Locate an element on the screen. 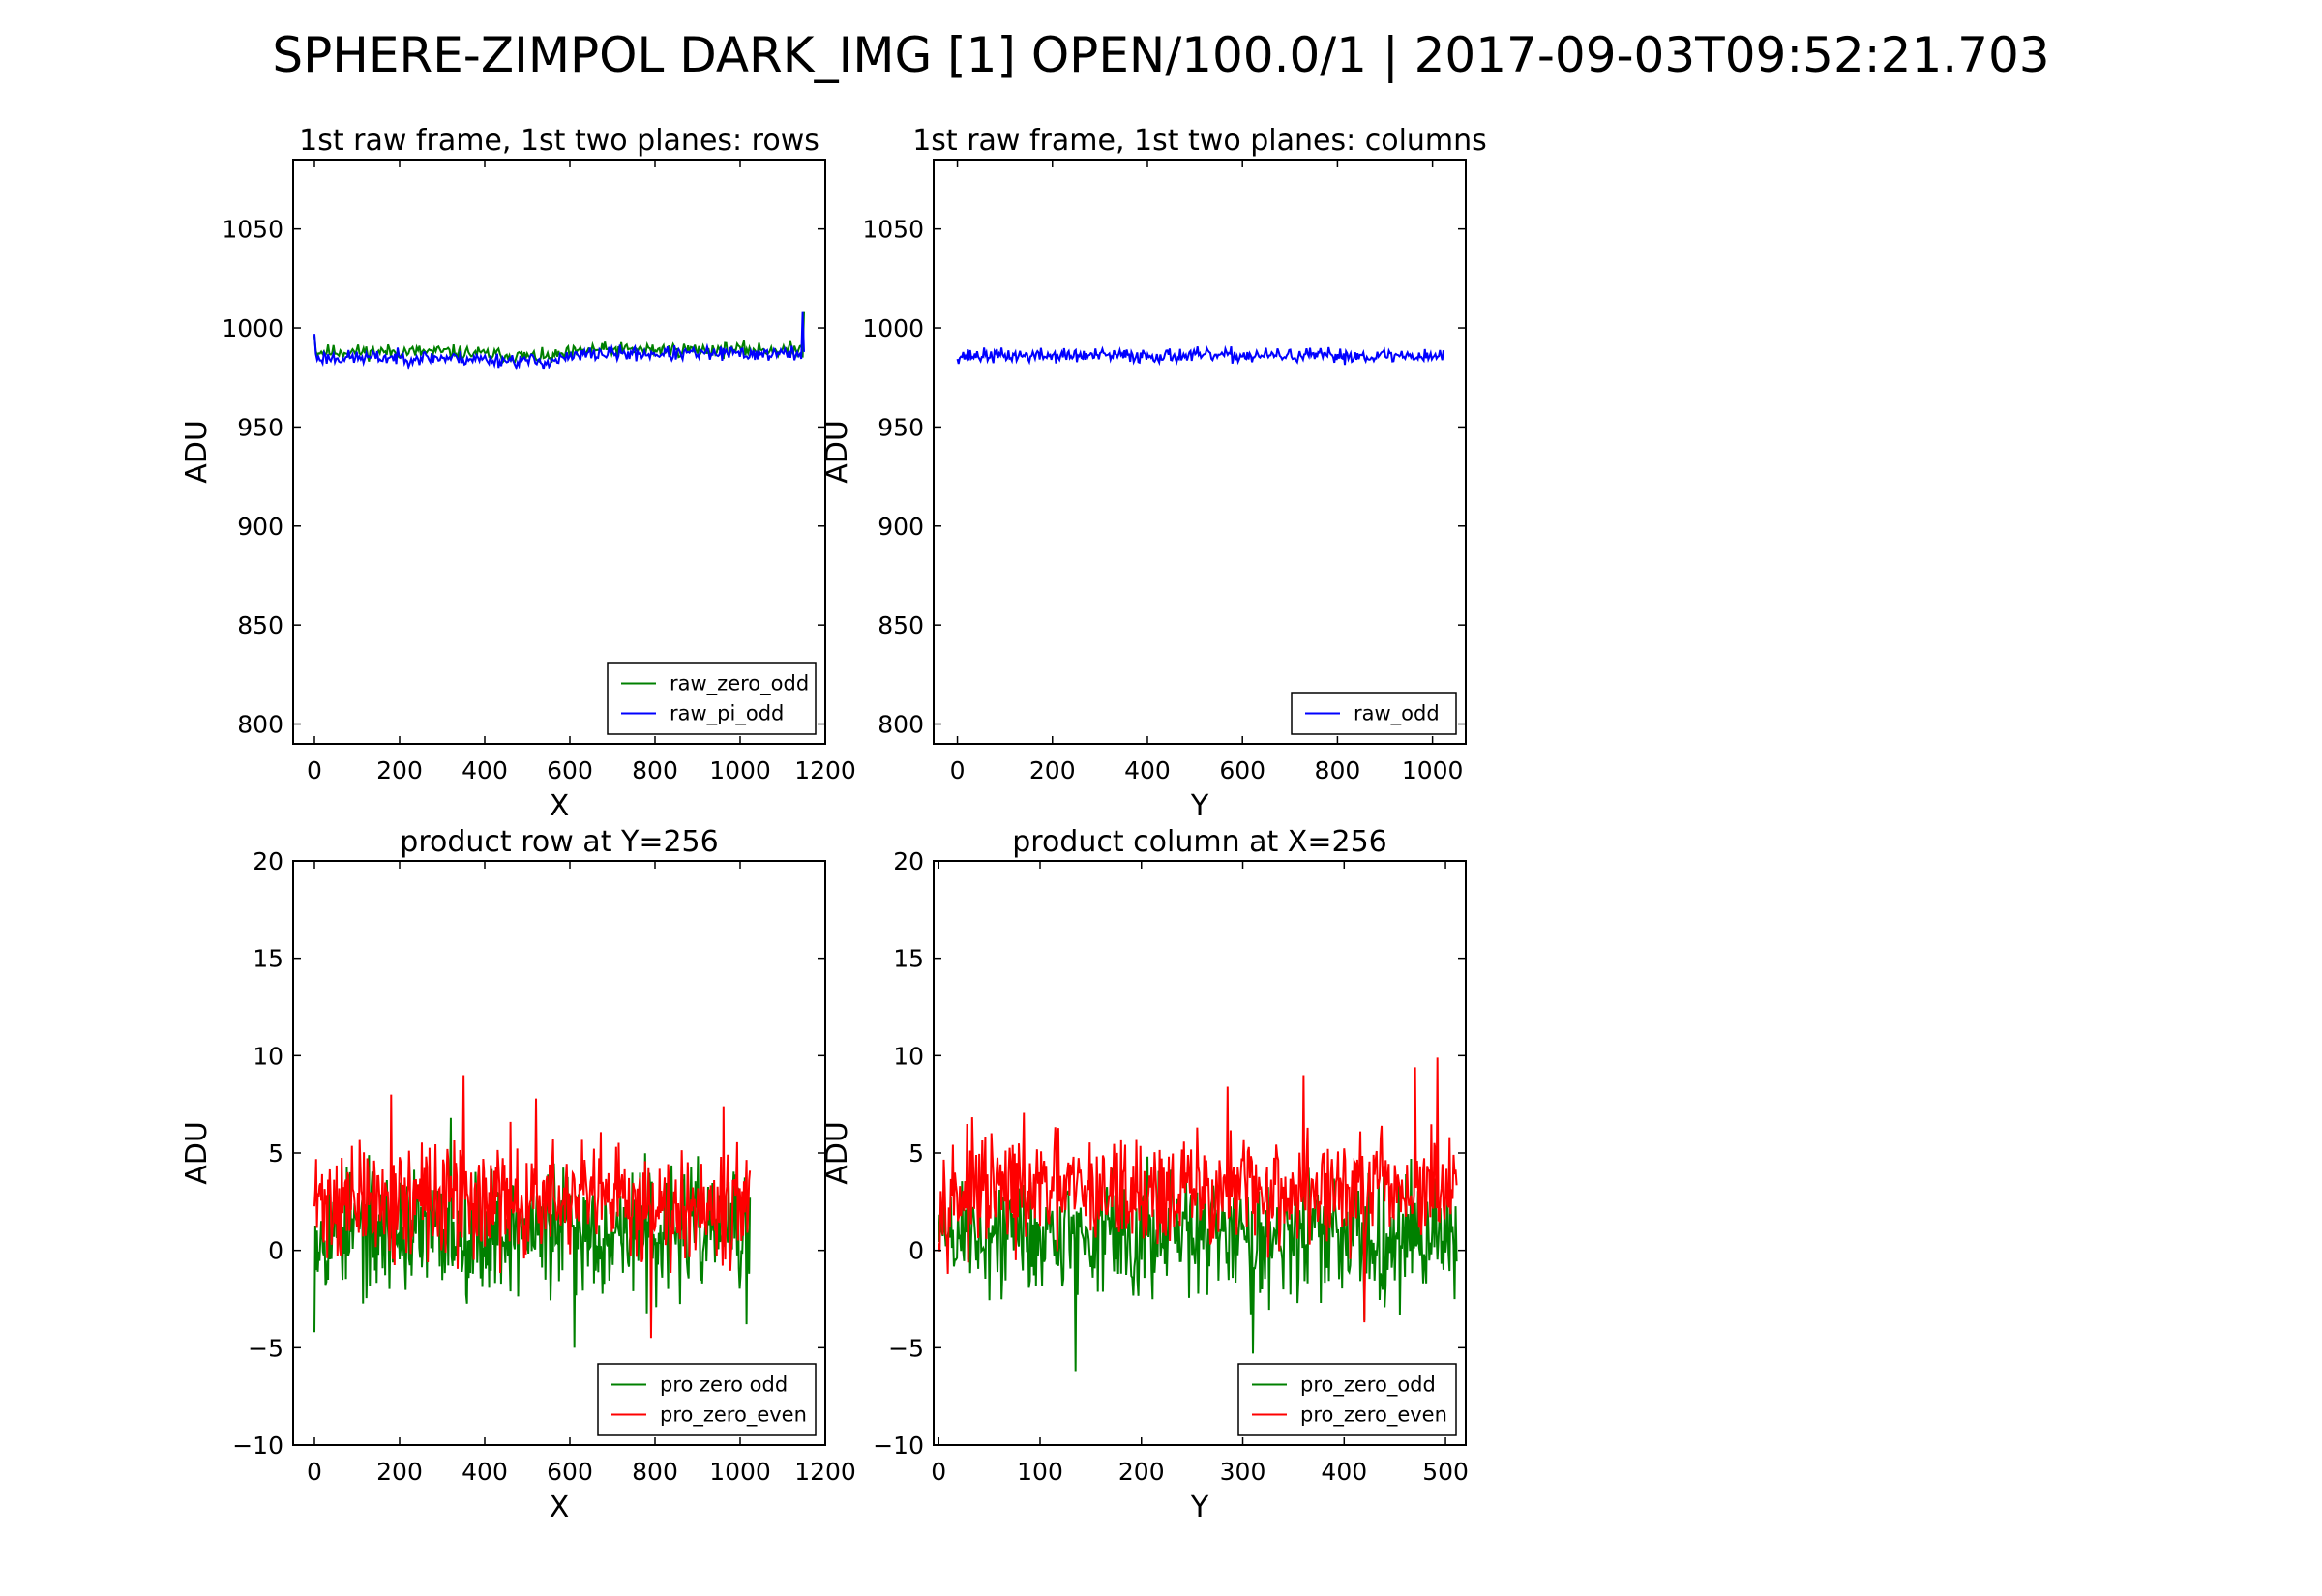 Image resolution: width=2322 pixels, height=1596 pixels. legend-label: raw_zero_odd is located at coordinates (739, 684).